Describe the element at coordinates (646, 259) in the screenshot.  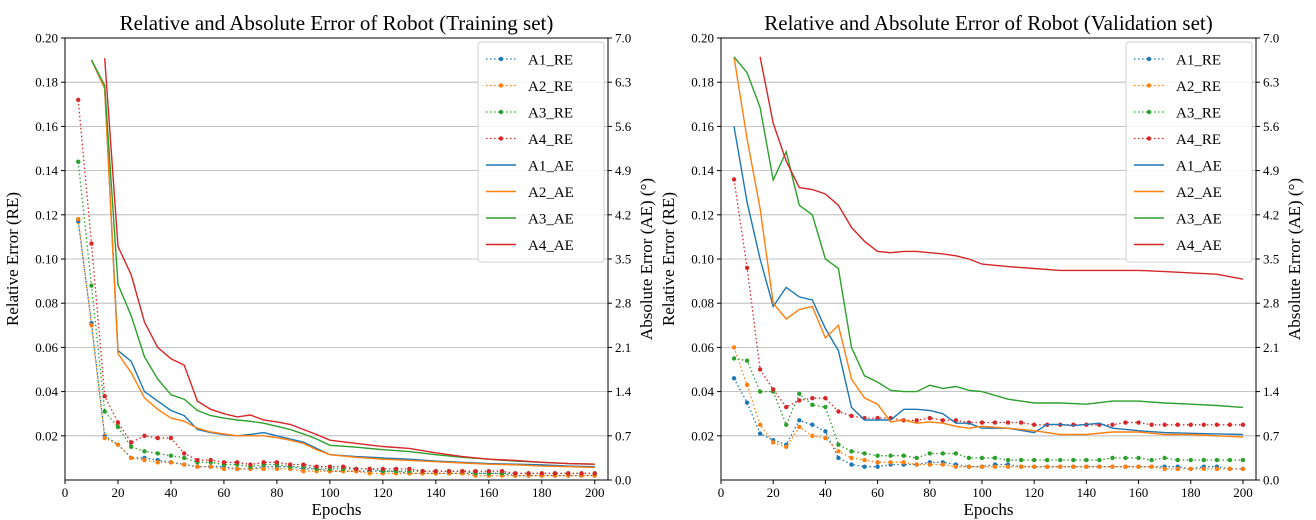
I see `y-right-axis-label: Absolute Error (AE) (°)` at that location.